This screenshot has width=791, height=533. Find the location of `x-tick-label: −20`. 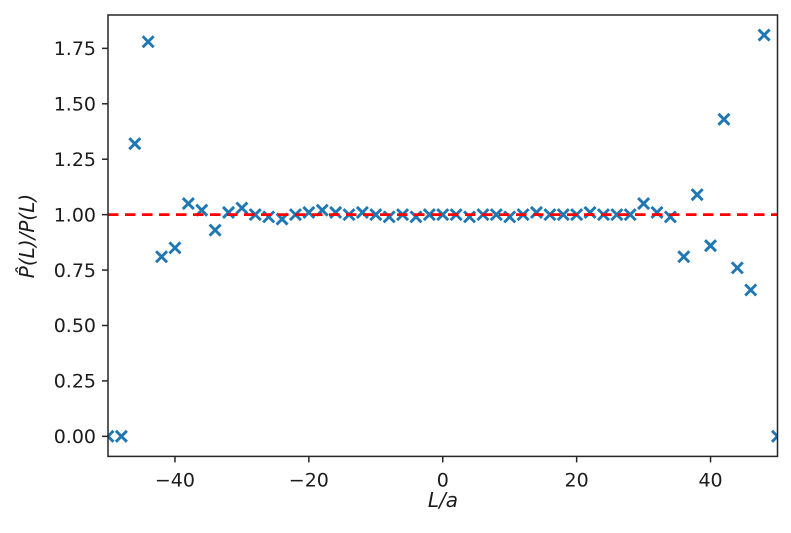

x-tick-label: −20 is located at coordinates (309, 481).